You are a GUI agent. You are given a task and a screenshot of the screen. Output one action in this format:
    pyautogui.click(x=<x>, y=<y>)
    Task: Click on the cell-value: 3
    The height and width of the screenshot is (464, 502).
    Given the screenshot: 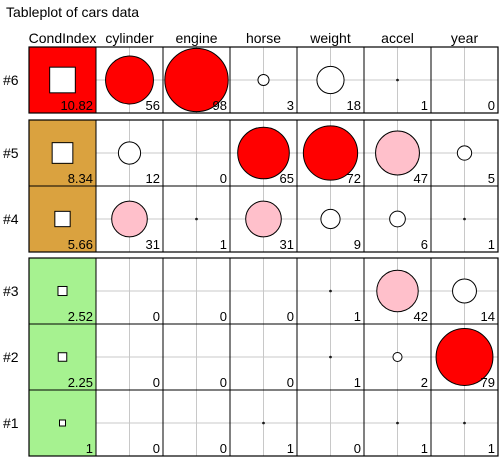 What is the action you would take?
    pyautogui.click(x=290, y=105)
    